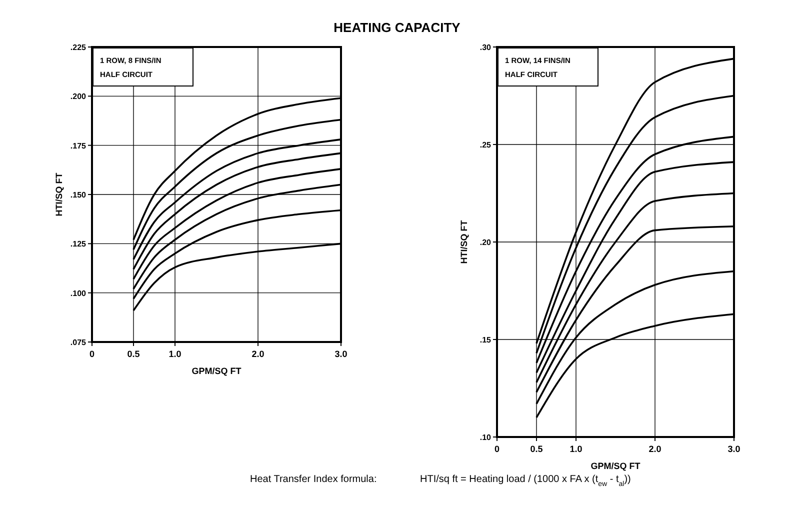  What do you see at coordinates (486, 437) in the screenshot?
I see `y-tick-label: .10` at bounding box center [486, 437].